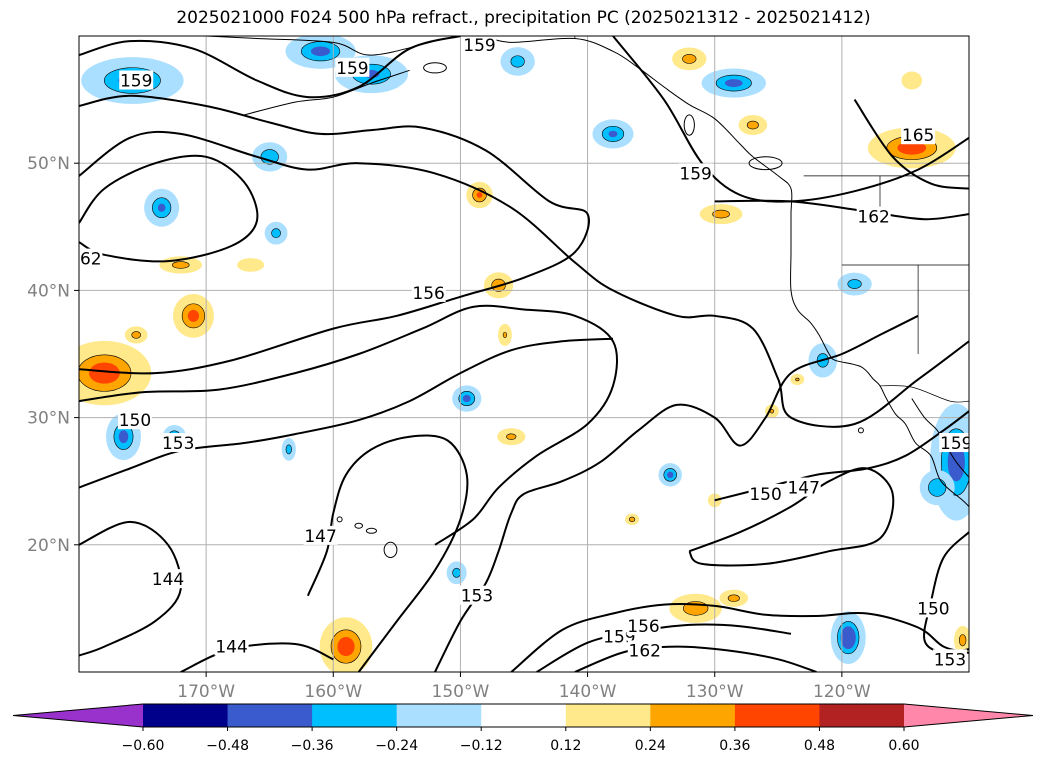  Describe the element at coordinates (327, 92) in the screenshot. I see `coastline` at that location.